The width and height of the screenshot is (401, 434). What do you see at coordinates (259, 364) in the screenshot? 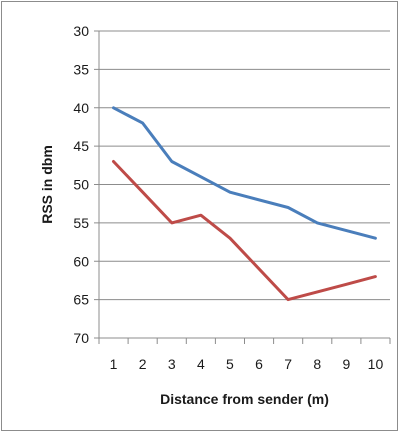
I see `x-tick-label: 6` at bounding box center [259, 364].